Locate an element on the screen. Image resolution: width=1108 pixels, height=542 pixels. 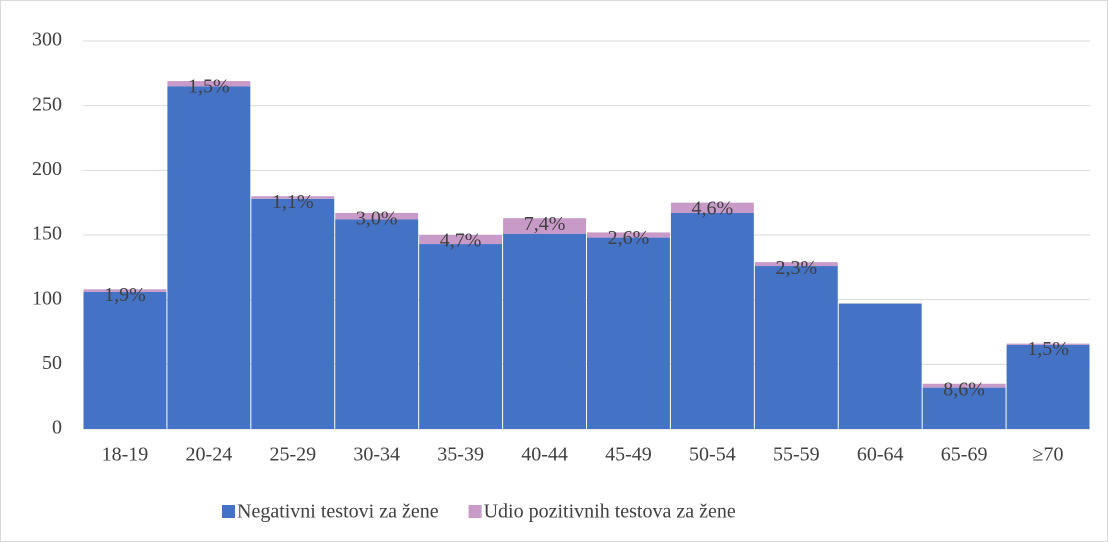
data-label: 7,4% is located at coordinates (545, 224).